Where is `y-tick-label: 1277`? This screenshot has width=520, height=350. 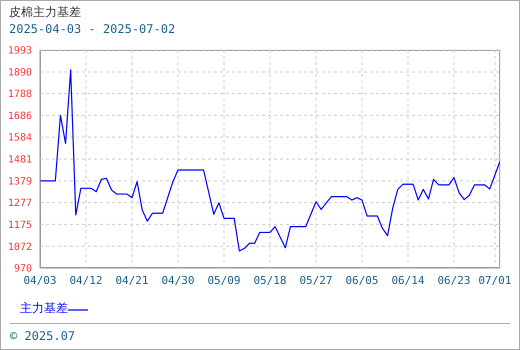 y-tick-label: 1277 is located at coordinates (20, 204).